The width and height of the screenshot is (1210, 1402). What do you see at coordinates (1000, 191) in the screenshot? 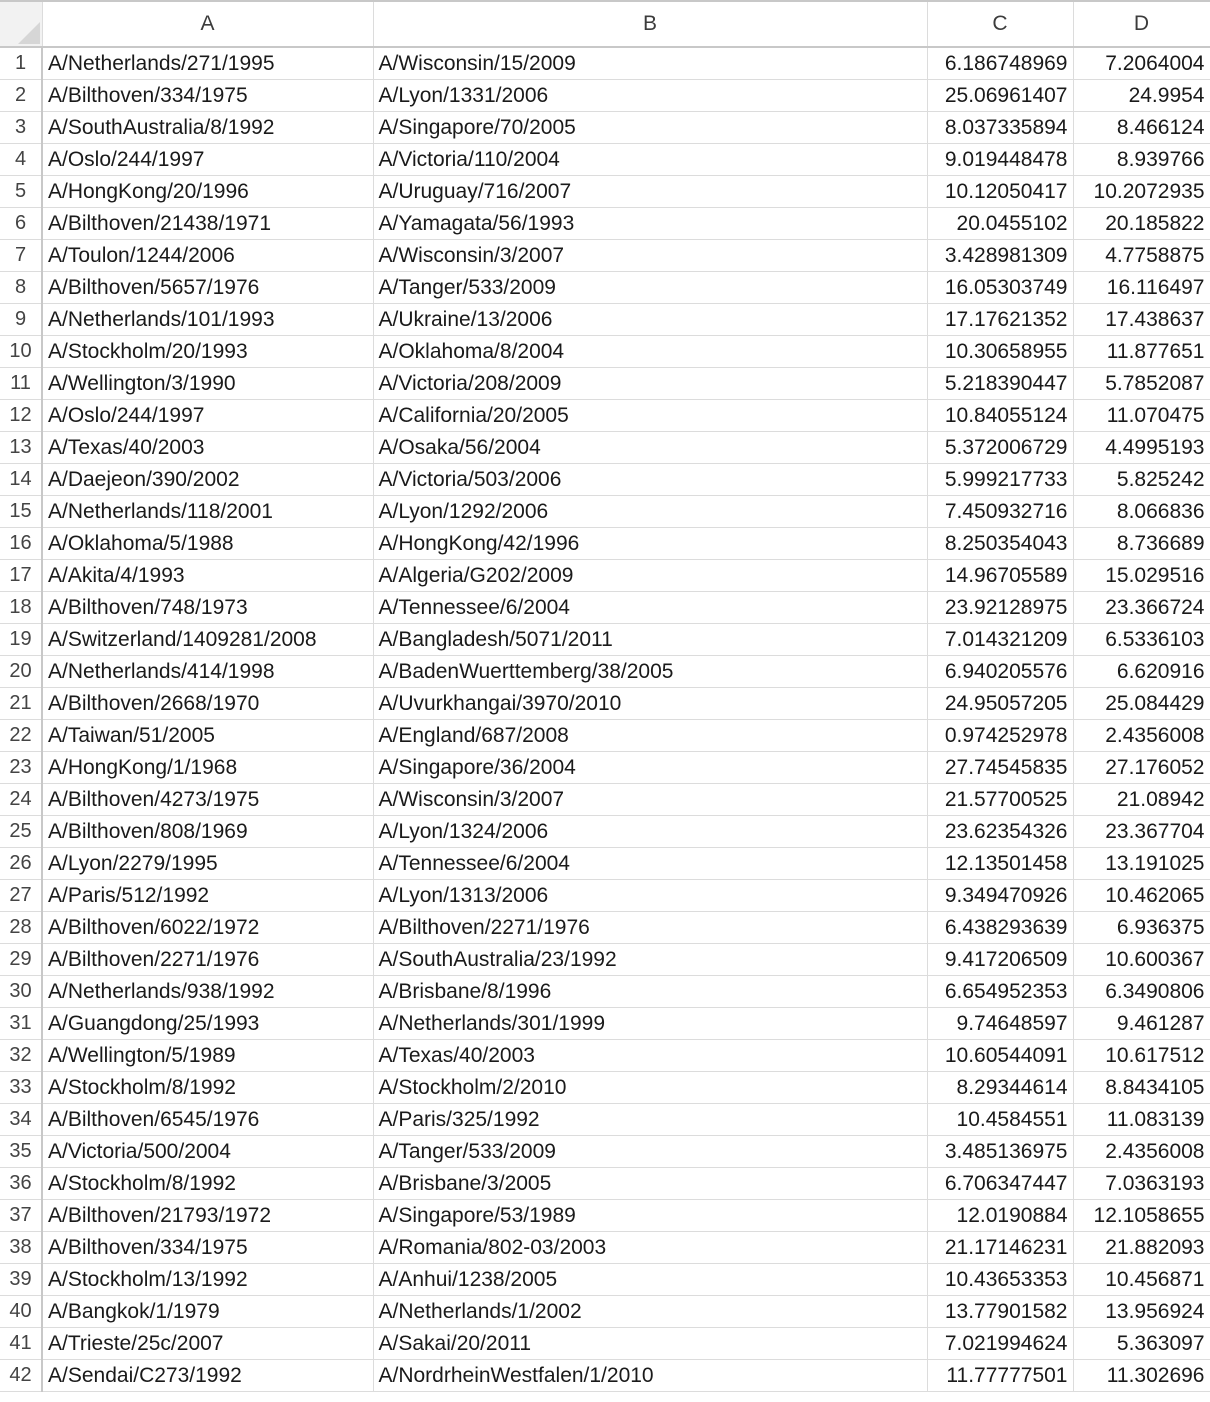
I see `cell-c: 10.12050417` at bounding box center [1000, 191].